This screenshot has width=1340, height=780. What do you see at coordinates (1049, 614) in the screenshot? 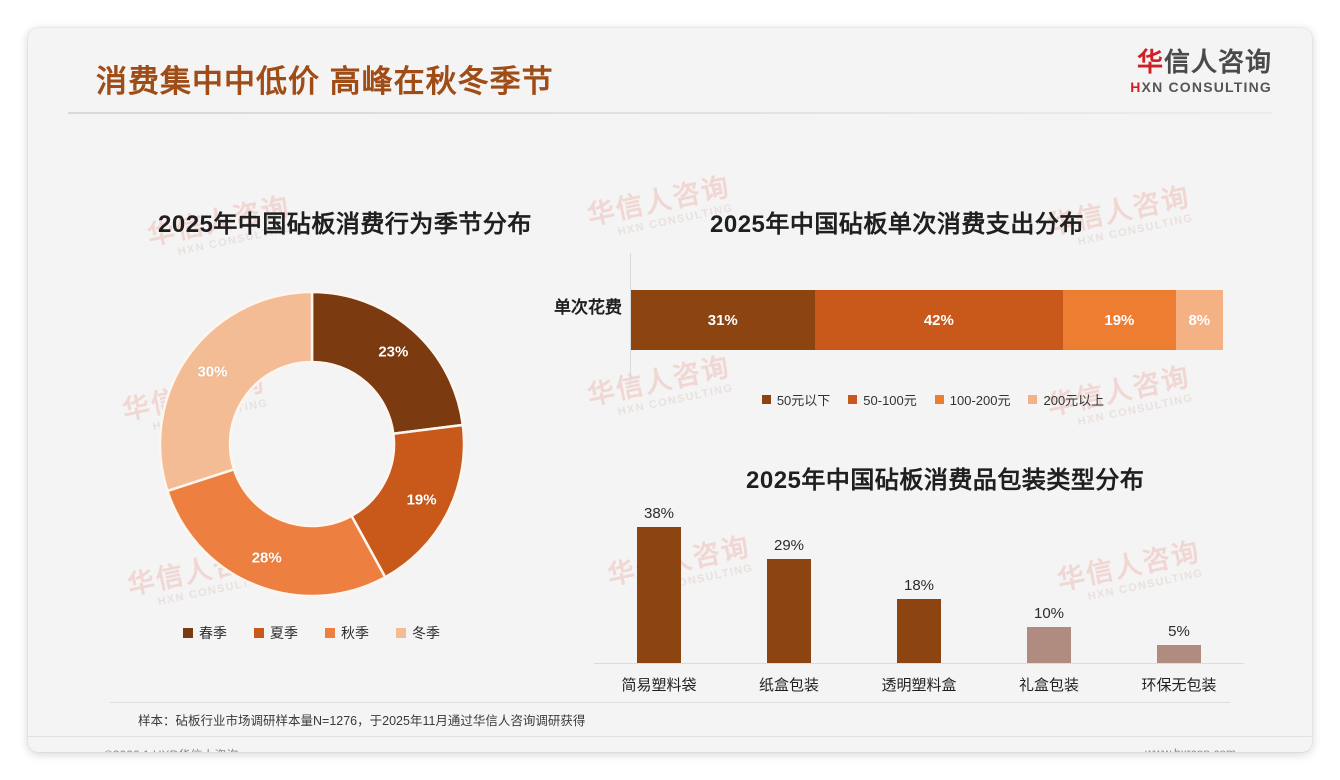
I see `column-bar-value-label: 10%` at bounding box center [1049, 614].